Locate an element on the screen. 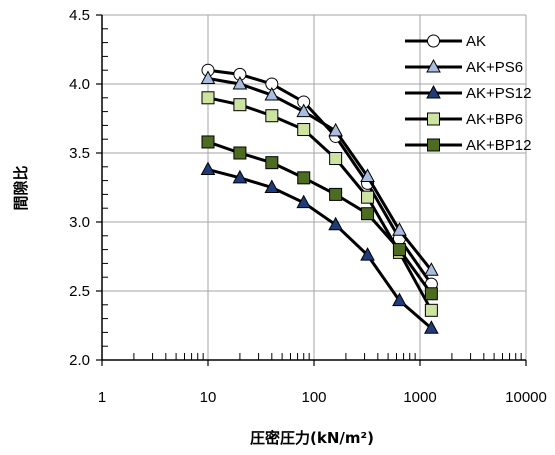  legend-label: AK+PS12 is located at coordinates (498, 93).